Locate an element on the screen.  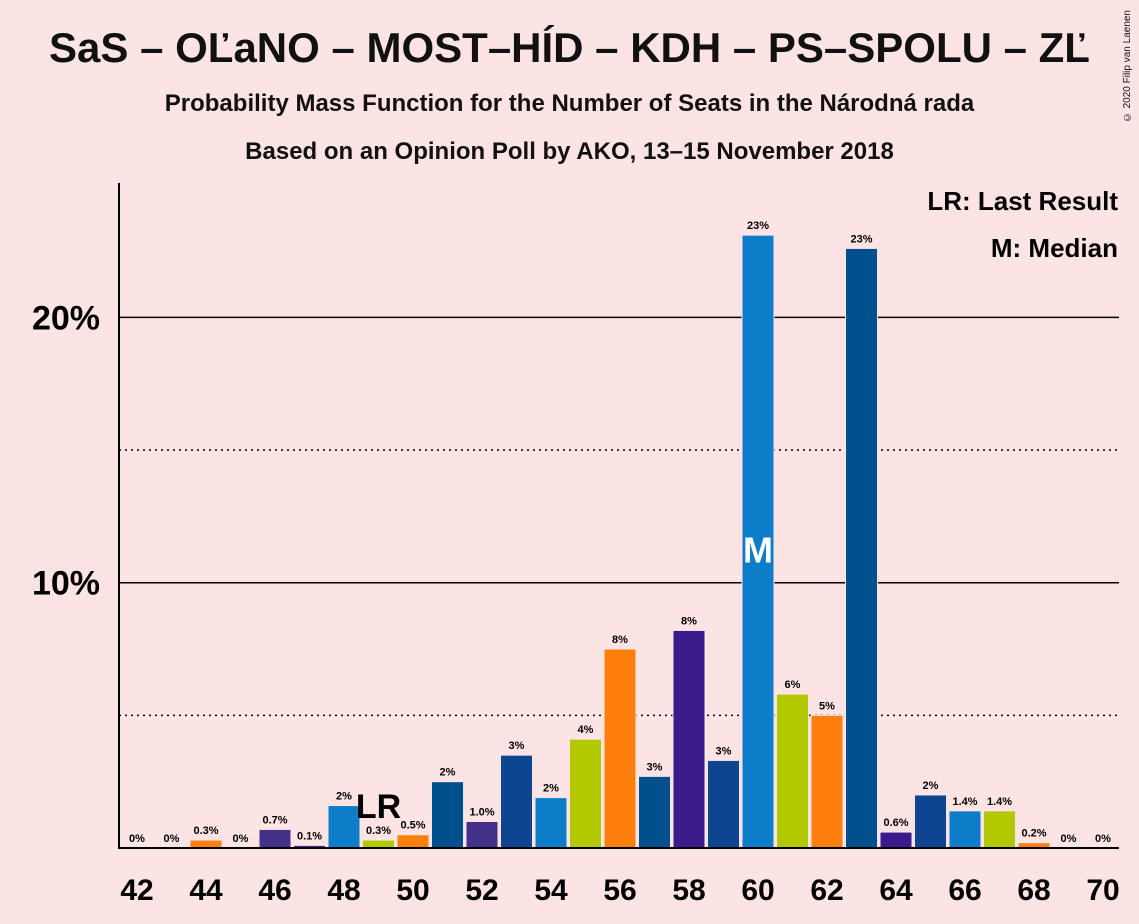
x-tick-label: 54 is located at coordinates (551, 890).